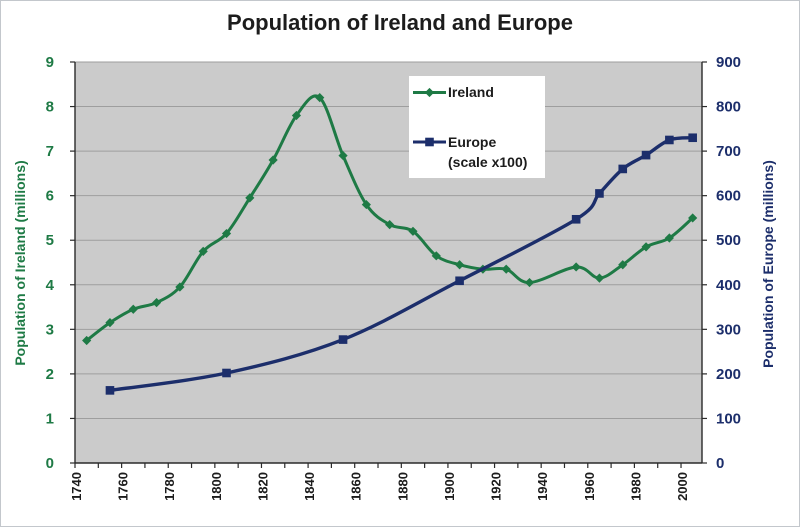  I want to click on legend: Ireland Europe (scale x100), so click(477, 127).